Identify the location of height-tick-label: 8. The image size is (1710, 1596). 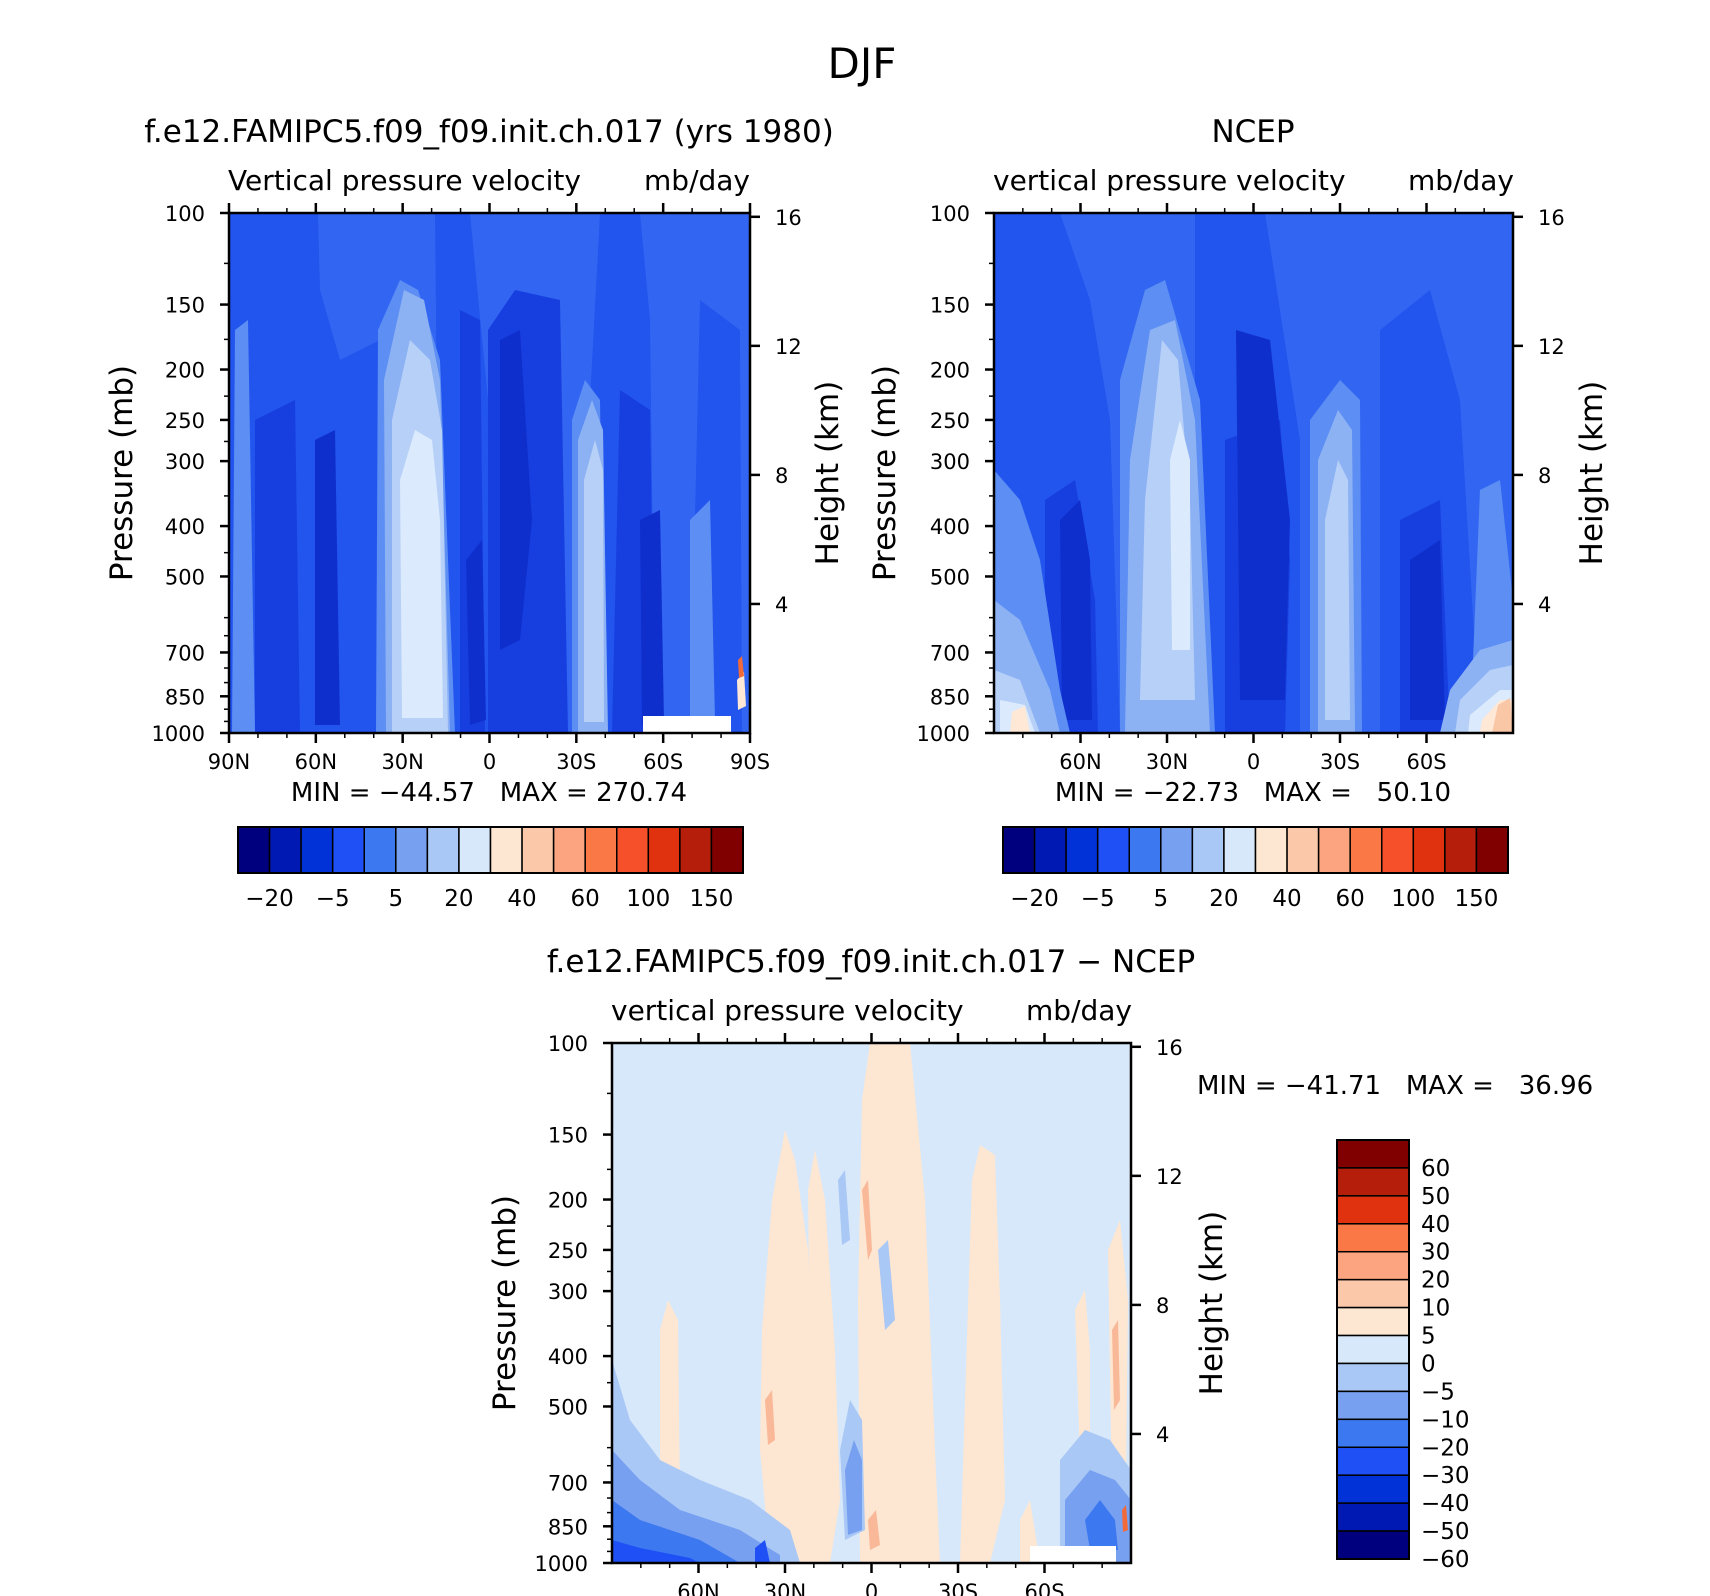
(1544, 476).